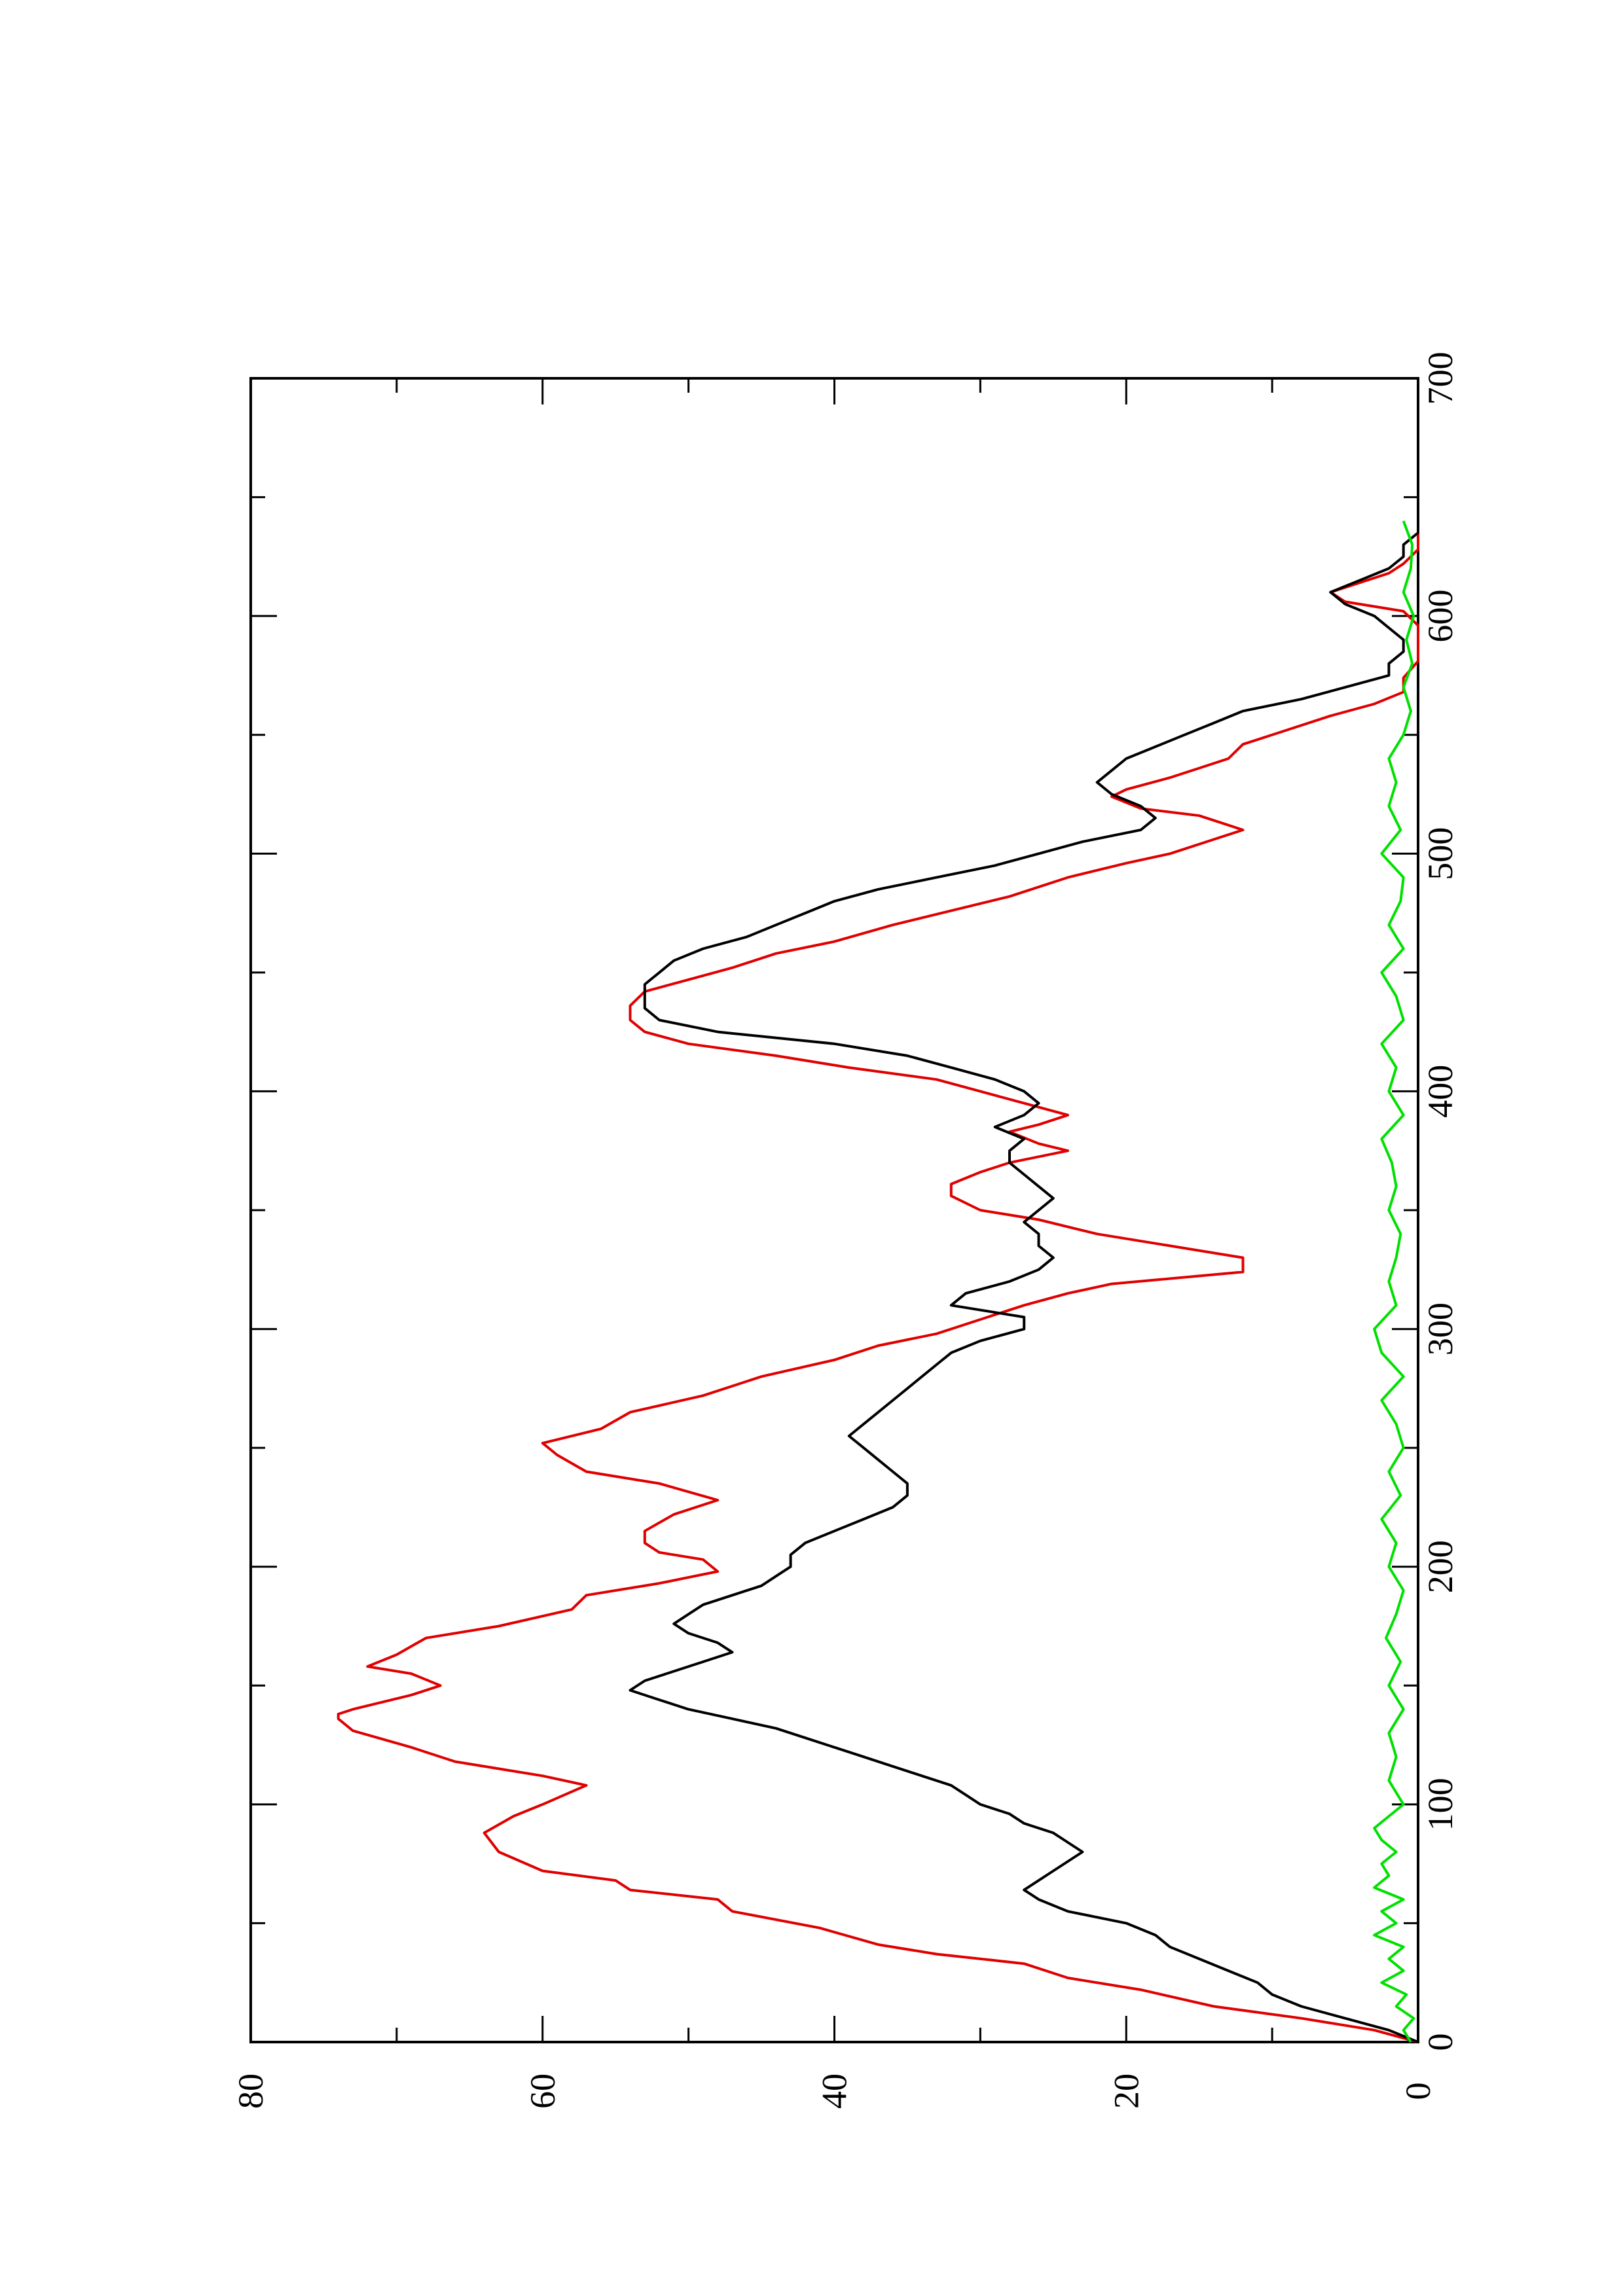 The height and width of the screenshot is (2296, 1623). Describe the element at coordinates (1440, 1566) in the screenshot. I see `x-tick-label: 200` at that location.